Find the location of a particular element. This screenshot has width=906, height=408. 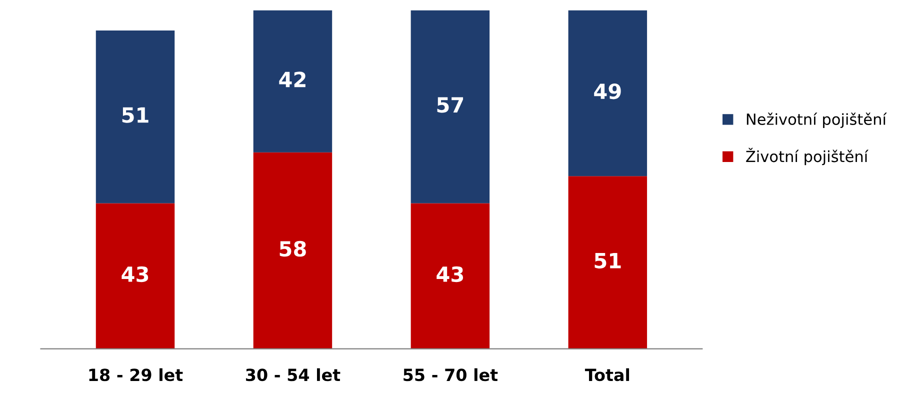

data-label: 49 is located at coordinates (607, 91).